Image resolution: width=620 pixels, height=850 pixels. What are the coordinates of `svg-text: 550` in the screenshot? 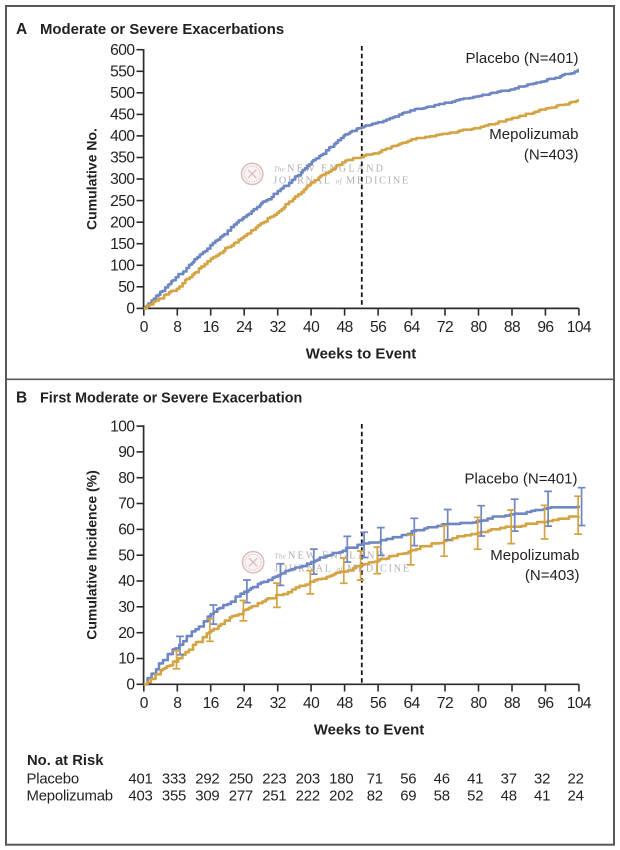 It's located at (122, 72).